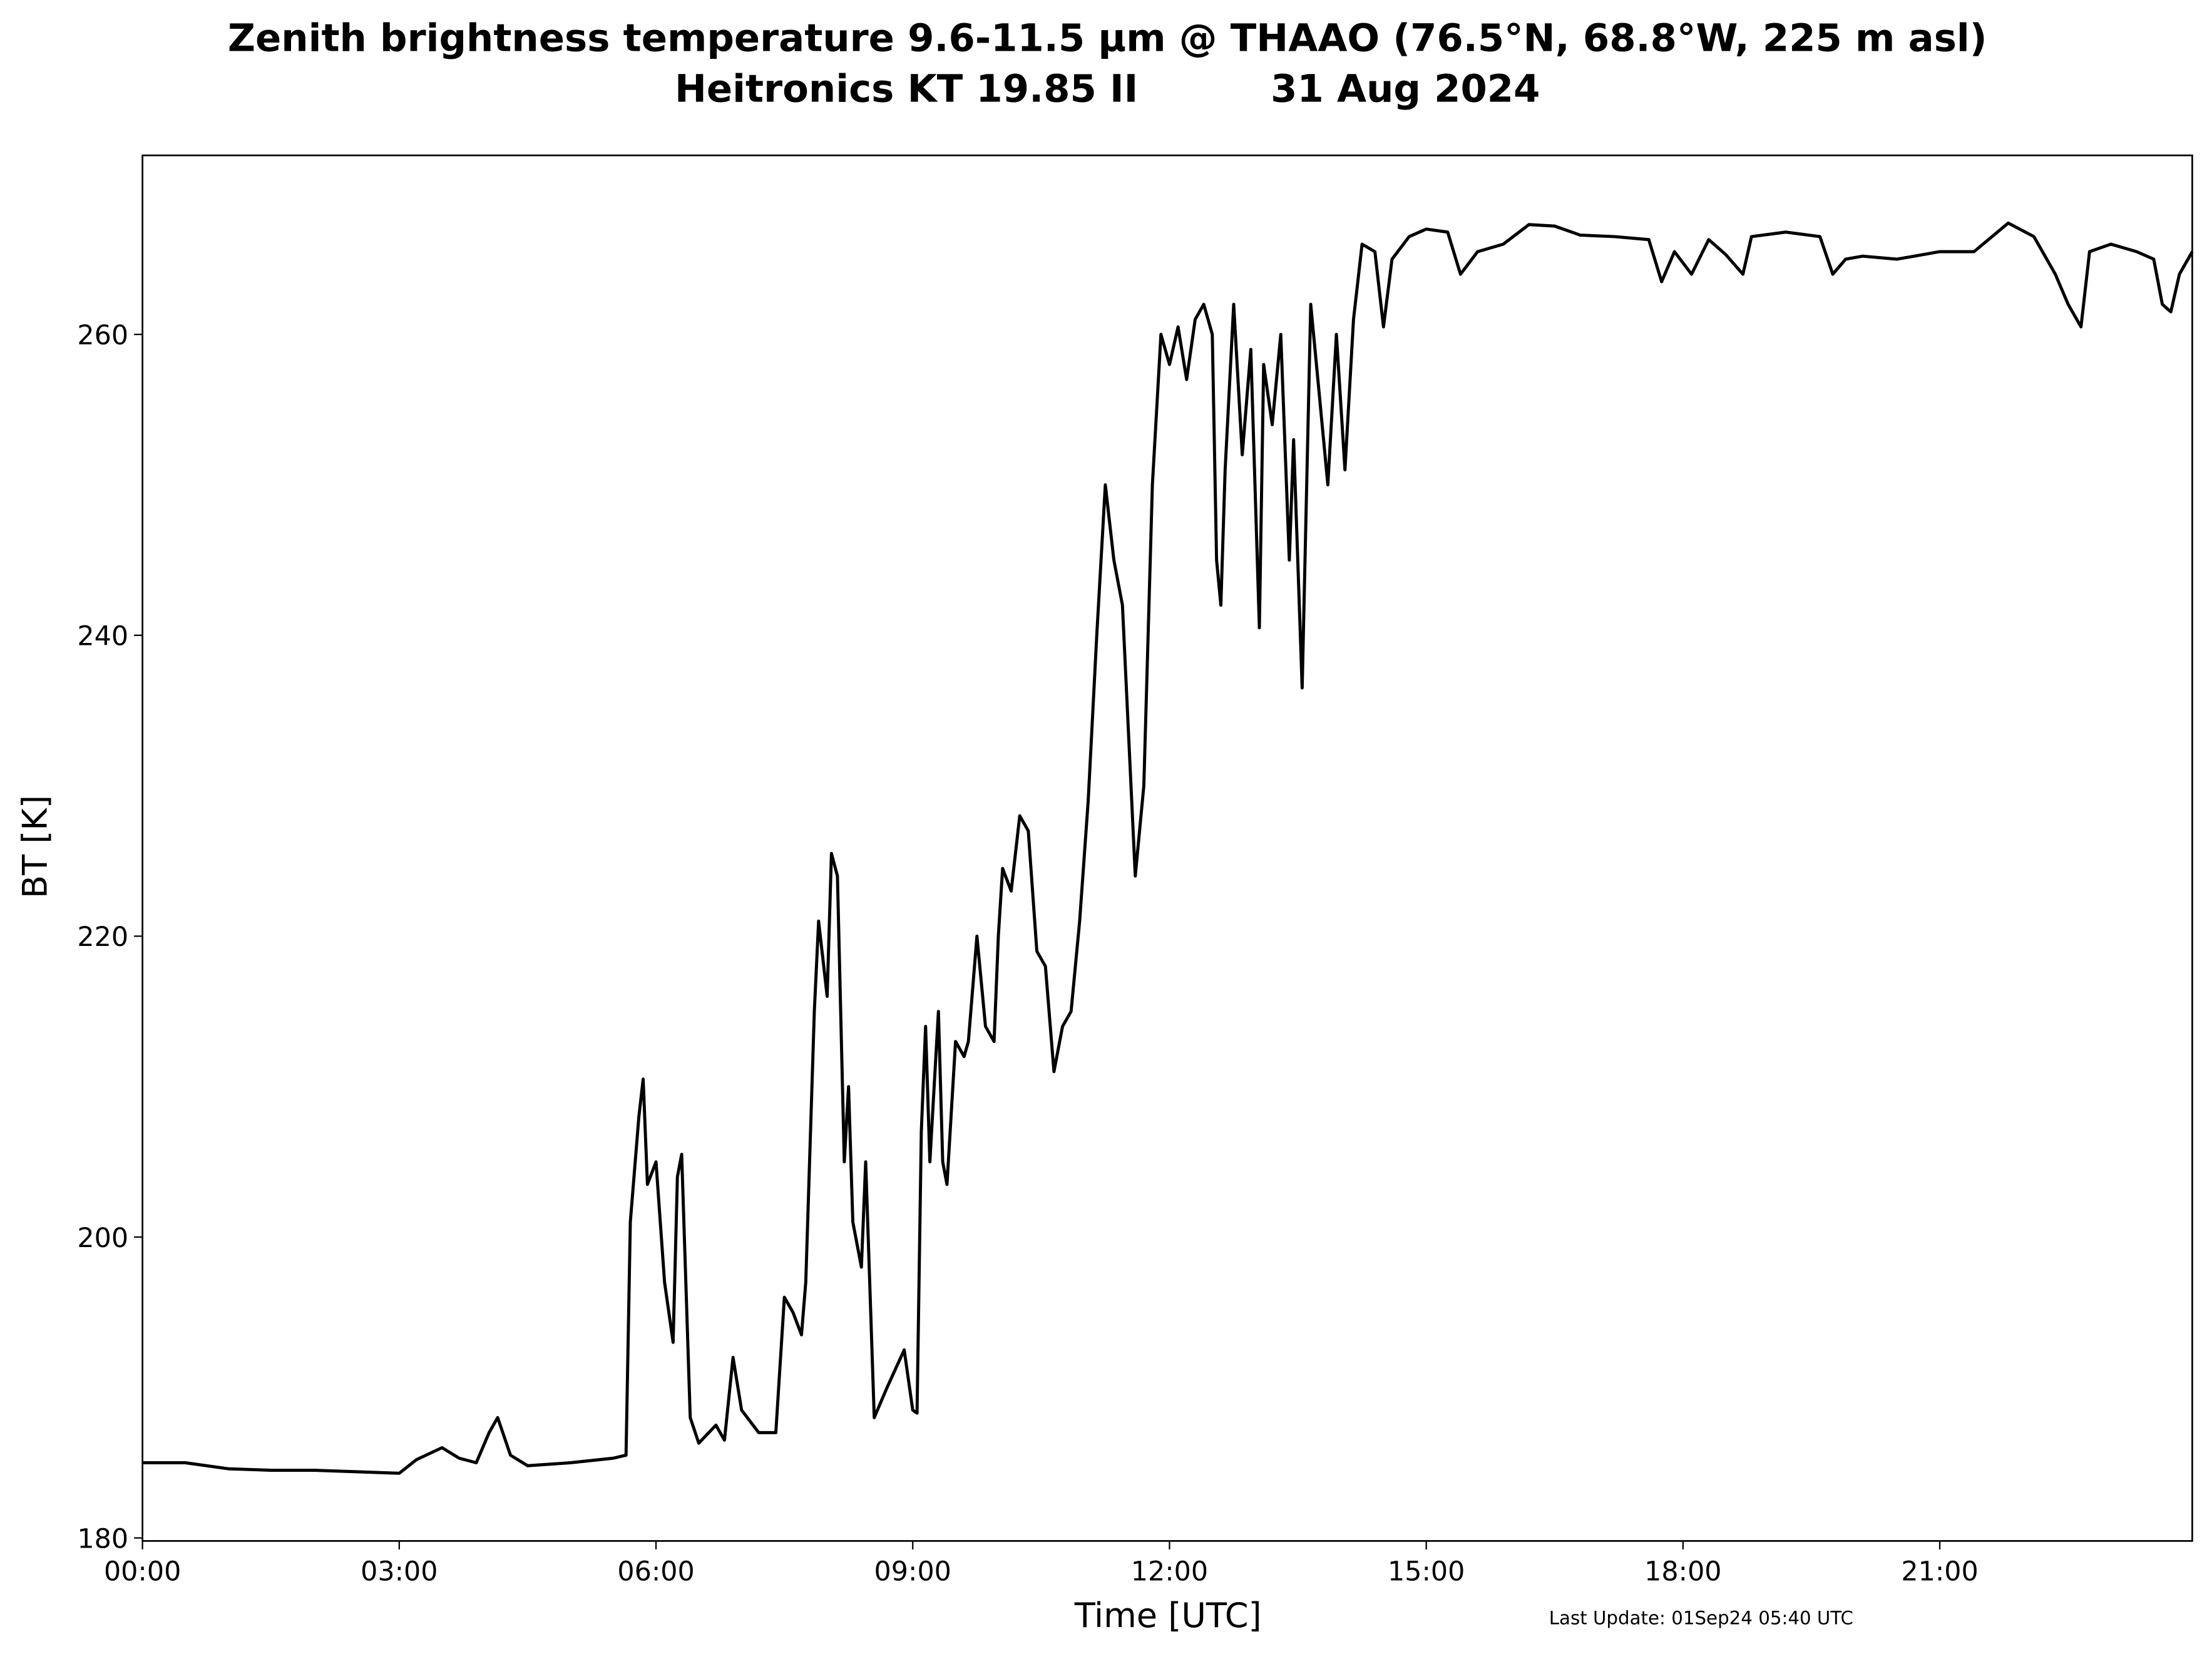 The image size is (2212, 1654). What do you see at coordinates (34, 846) in the screenshot?
I see `y-axis-label: BT [K]` at bounding box center [34, 846].